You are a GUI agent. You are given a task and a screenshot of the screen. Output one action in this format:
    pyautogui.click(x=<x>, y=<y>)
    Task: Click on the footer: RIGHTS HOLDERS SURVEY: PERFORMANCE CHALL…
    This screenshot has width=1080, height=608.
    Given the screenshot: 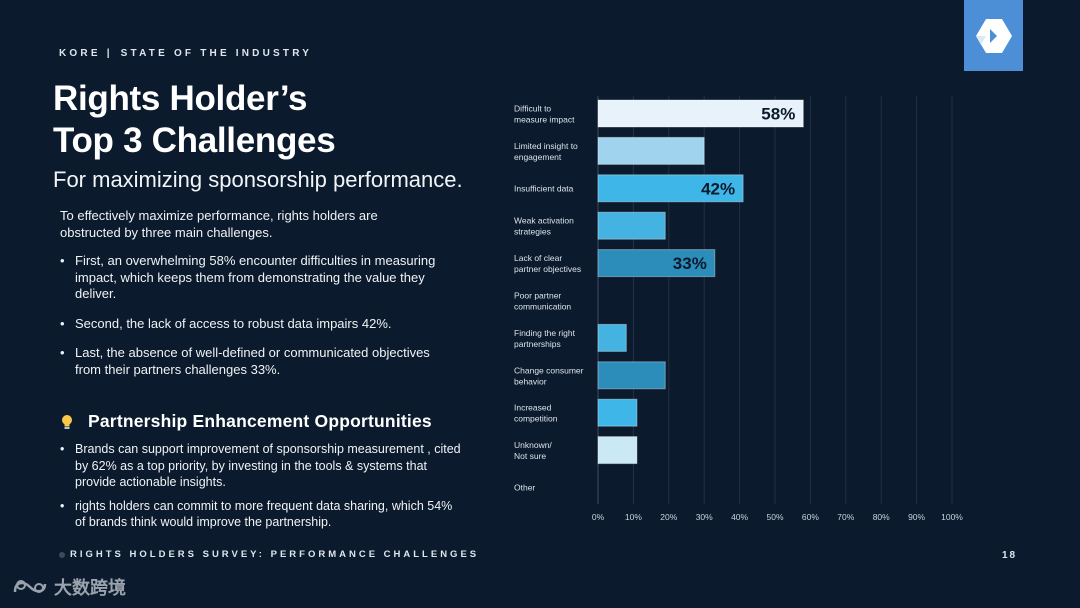 What is the action you would take?
    pyautogui.click(x=269, y=554)
    